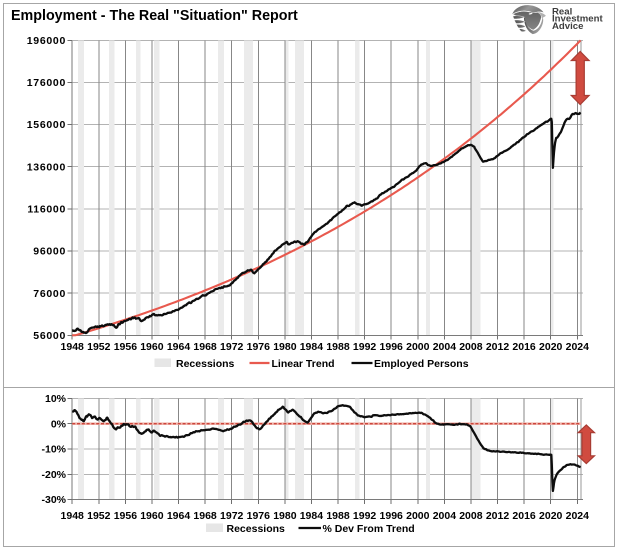 The height and width of the screenshot is (552, 624). I want to click on svg-text: 196000, so click(46, 41).